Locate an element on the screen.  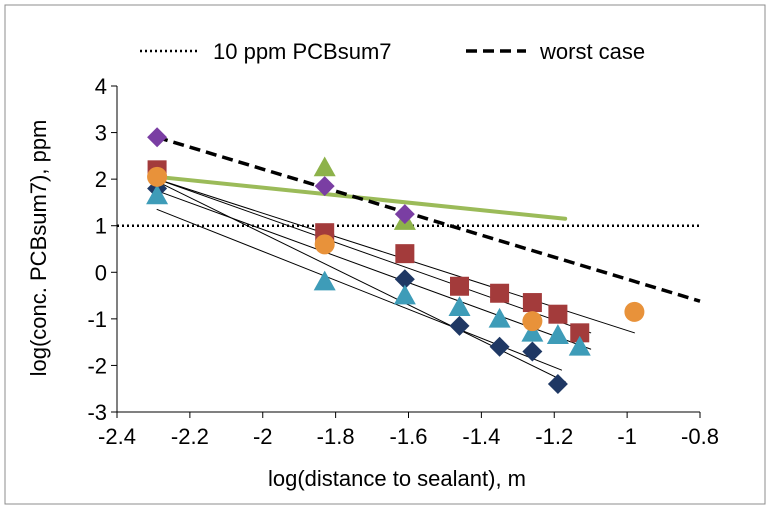
y-tick-label: -1 is located at coordinates (97, 319).